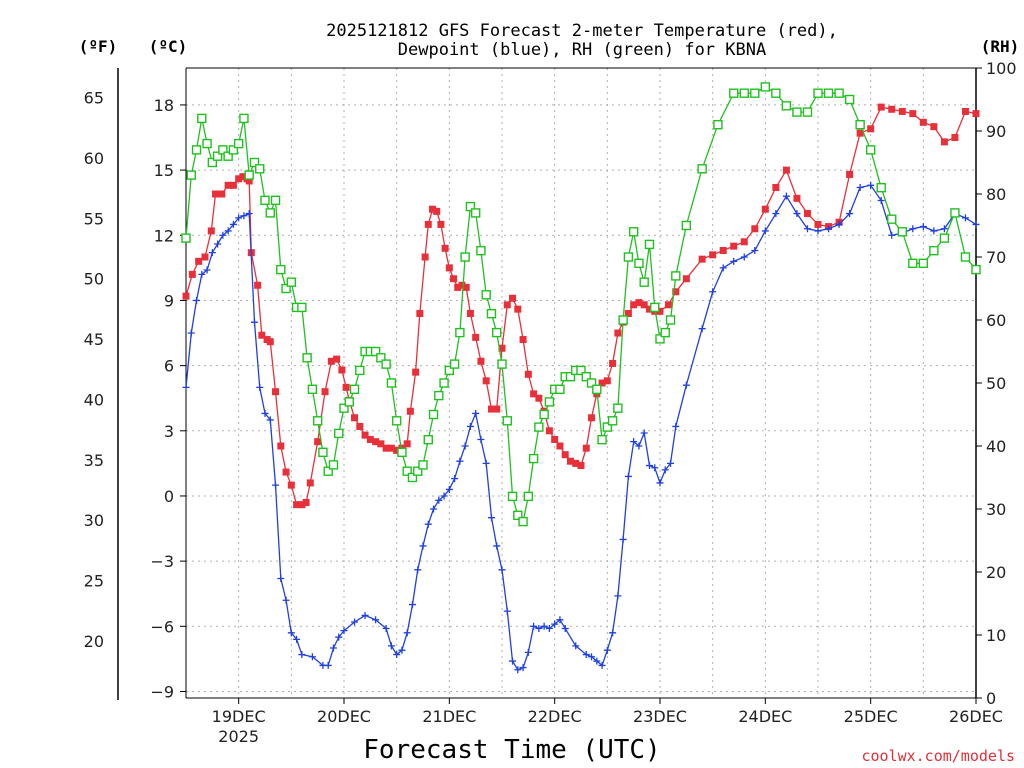  Describe the element at coordinates (996, 257) in the screenshot. I see `rh-tick-label: 70` at that location.